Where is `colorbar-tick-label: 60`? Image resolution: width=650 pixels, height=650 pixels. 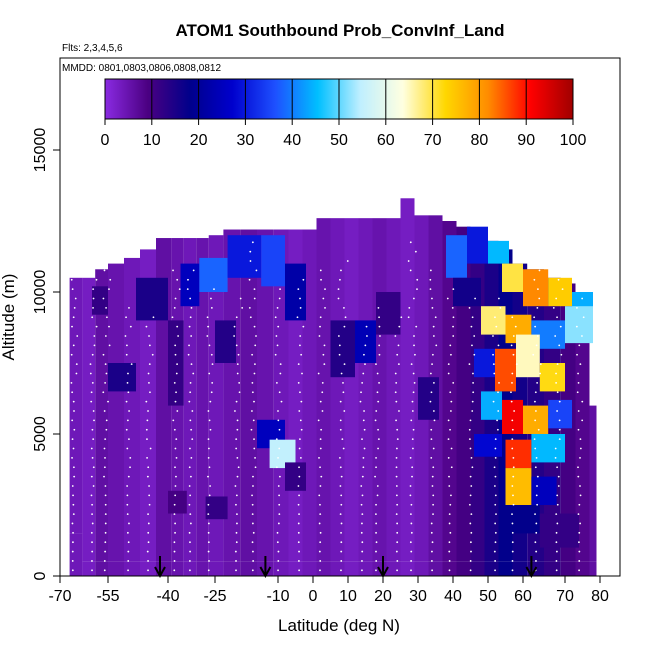
colorbar-tick-label: 60 is located at coordinates (386, 140).